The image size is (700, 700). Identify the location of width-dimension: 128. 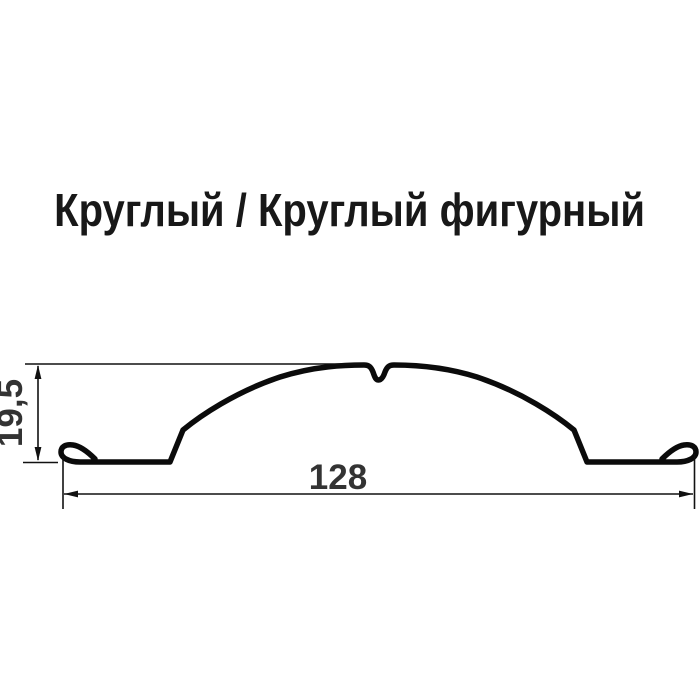
(379, 481).